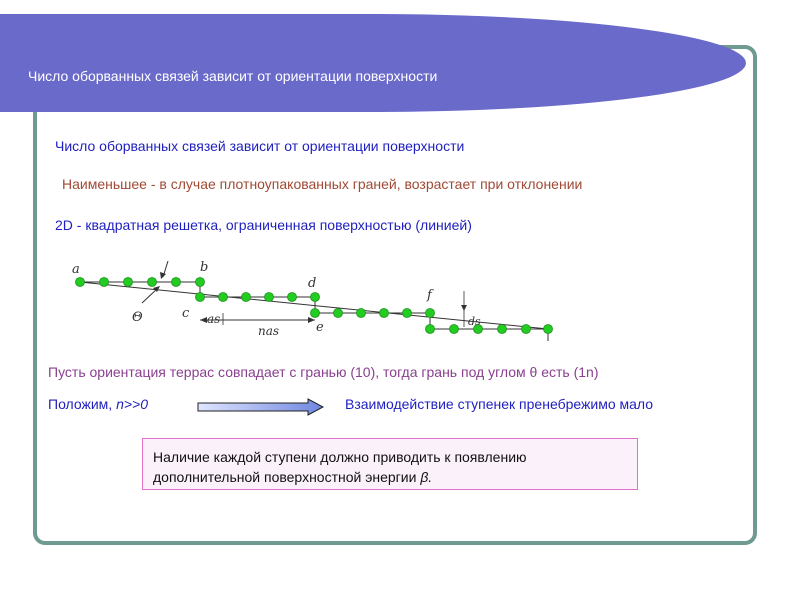  Describe the element at coordinates (137, 317) in the screenshot. I see `label-theta: Θ` at that location.